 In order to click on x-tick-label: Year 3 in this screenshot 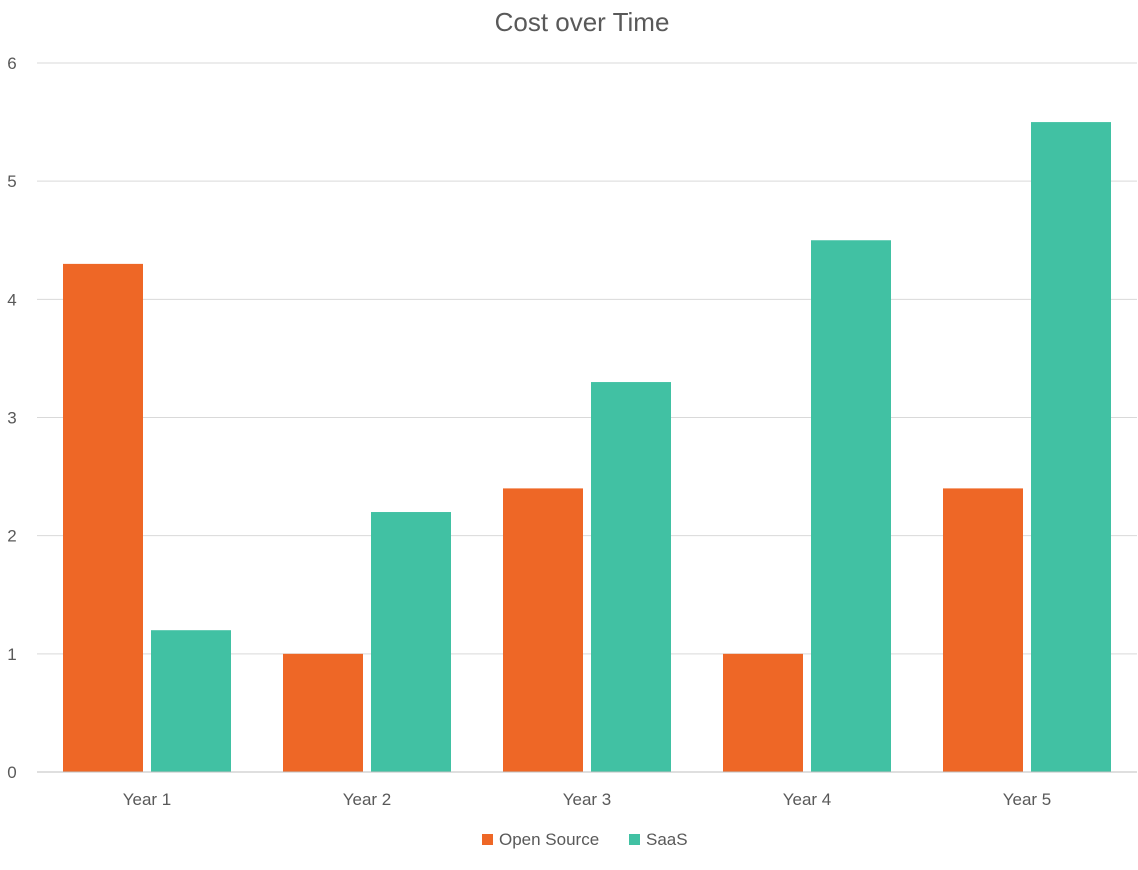, I will do `click(587, 799)`.